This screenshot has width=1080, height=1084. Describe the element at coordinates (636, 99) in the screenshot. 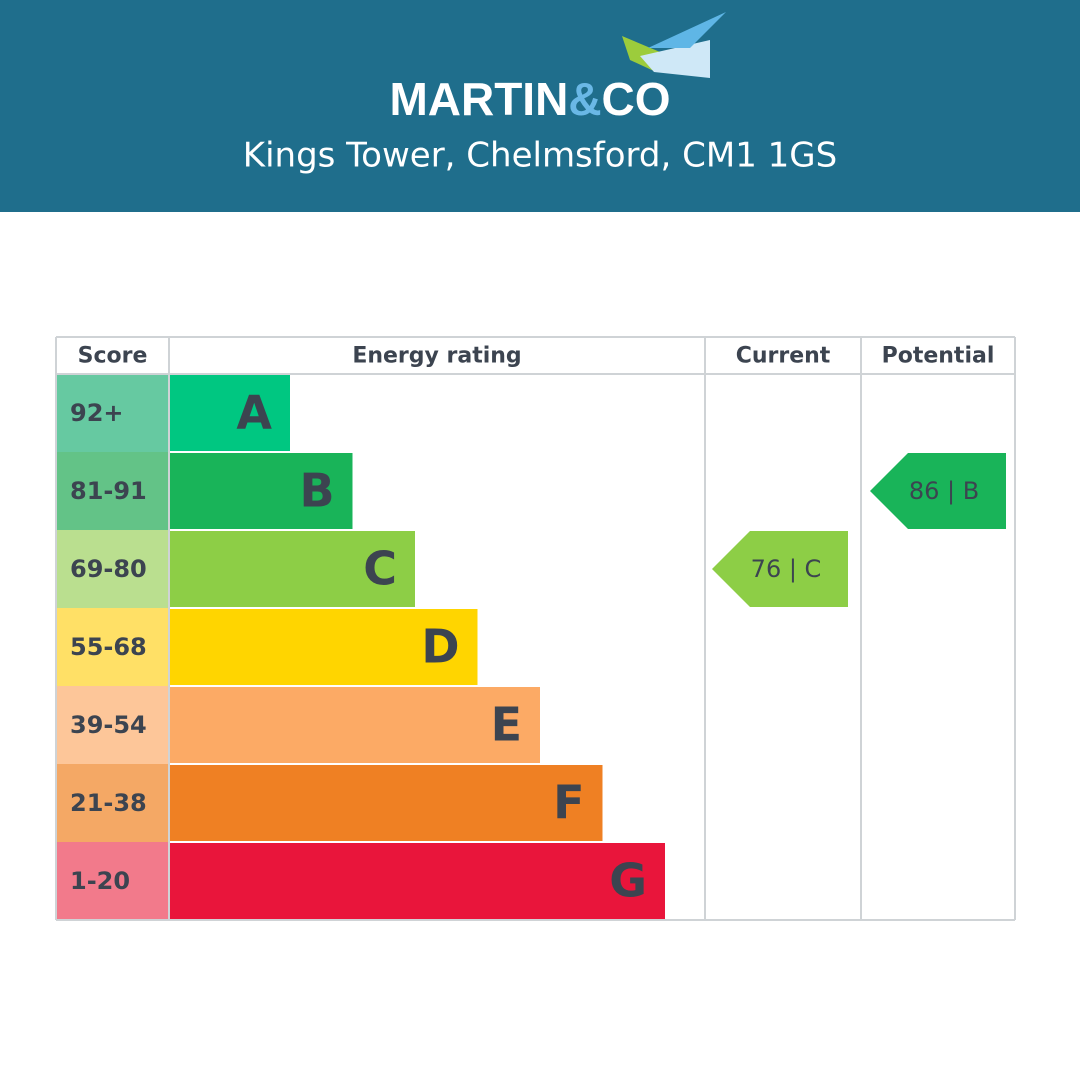

I see `logo-part: CO` at that location.